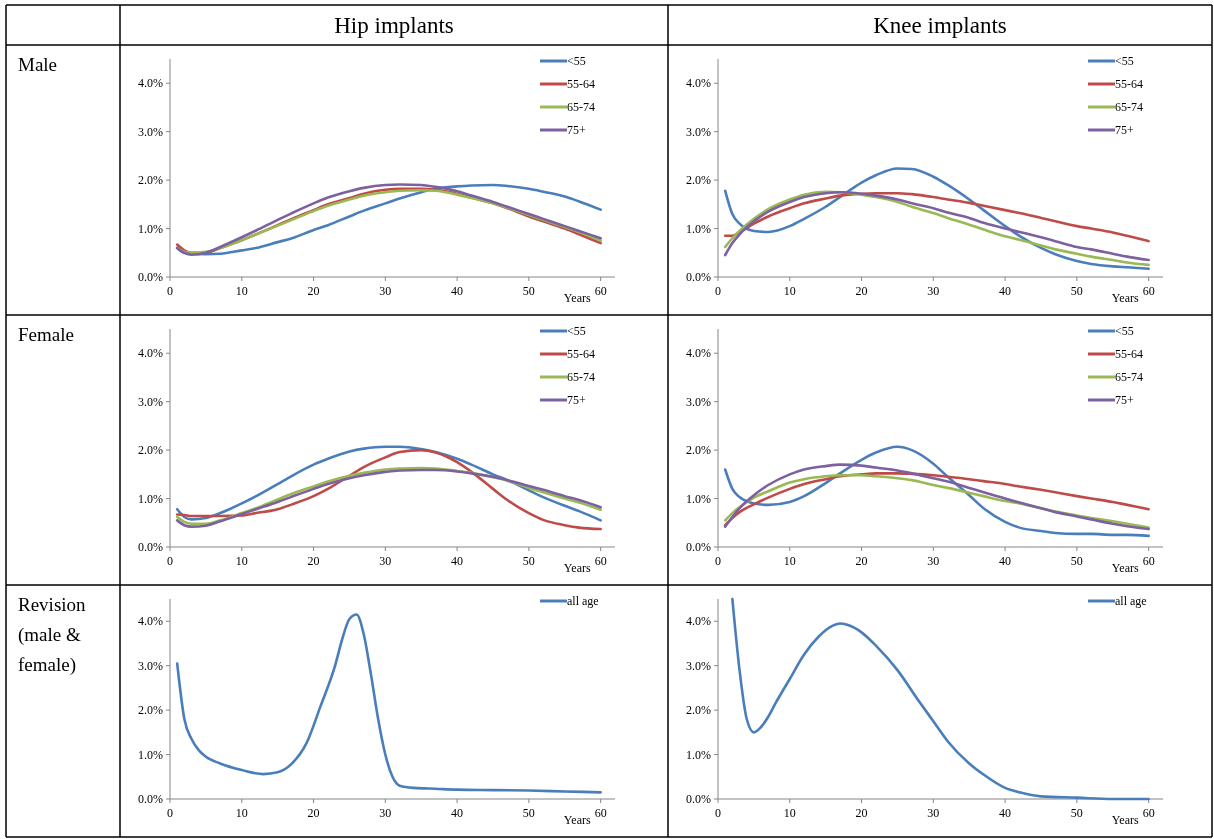 Image resolution: width=1214 pixels, height=839 pixels. What do you see at coordinates (394, 25) in the screenshot?
I see `chart-title: Hip implants` at bounding box center [394, 25].